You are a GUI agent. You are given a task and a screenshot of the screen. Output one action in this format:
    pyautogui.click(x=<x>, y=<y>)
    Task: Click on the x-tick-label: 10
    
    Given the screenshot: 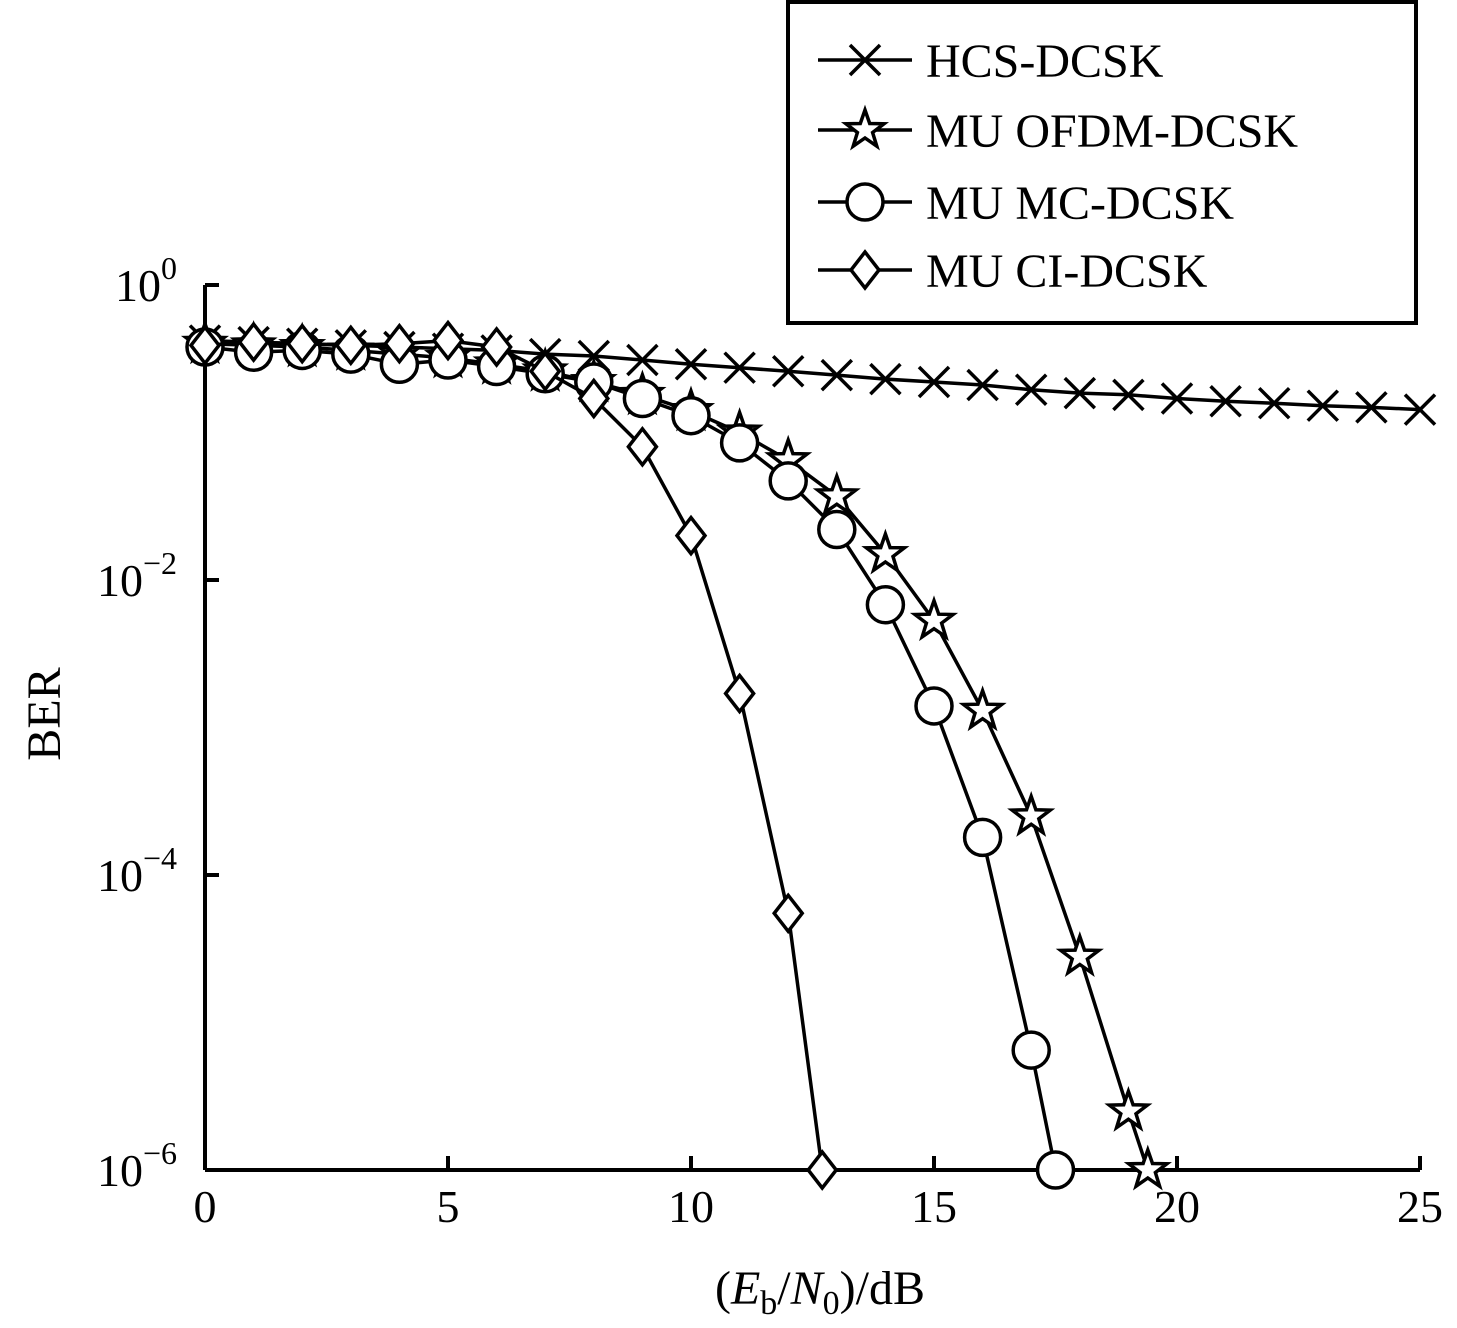 What is the action you would take?
    pyautogui.click(x=691, y=1206)
    